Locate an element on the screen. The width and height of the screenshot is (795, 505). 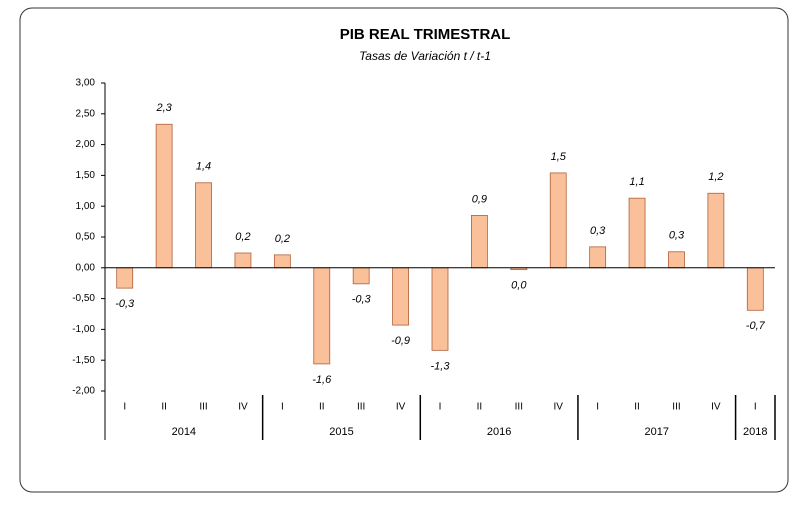
y-tick-label: 0,50 is located at coordinates (86, 237).